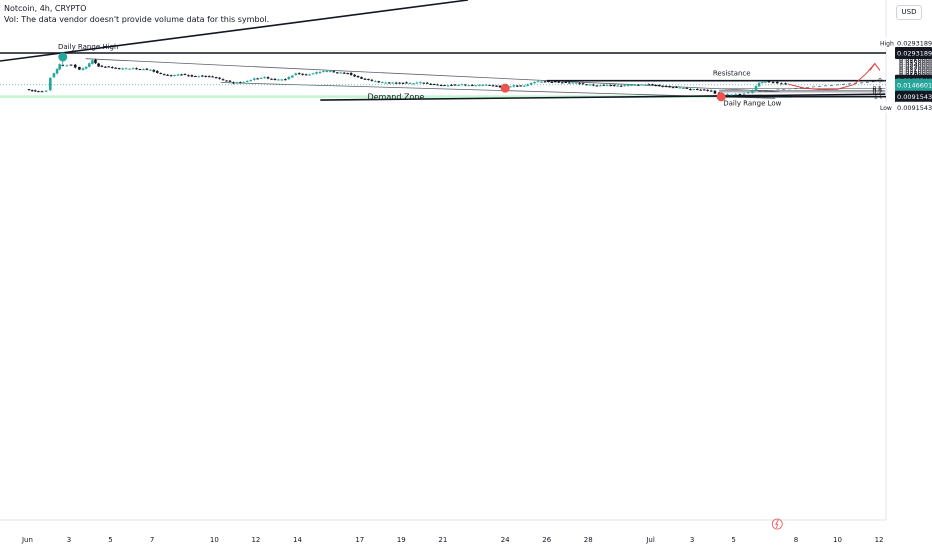  I want to click on resistance-label: Resistance, so click(732, 74).